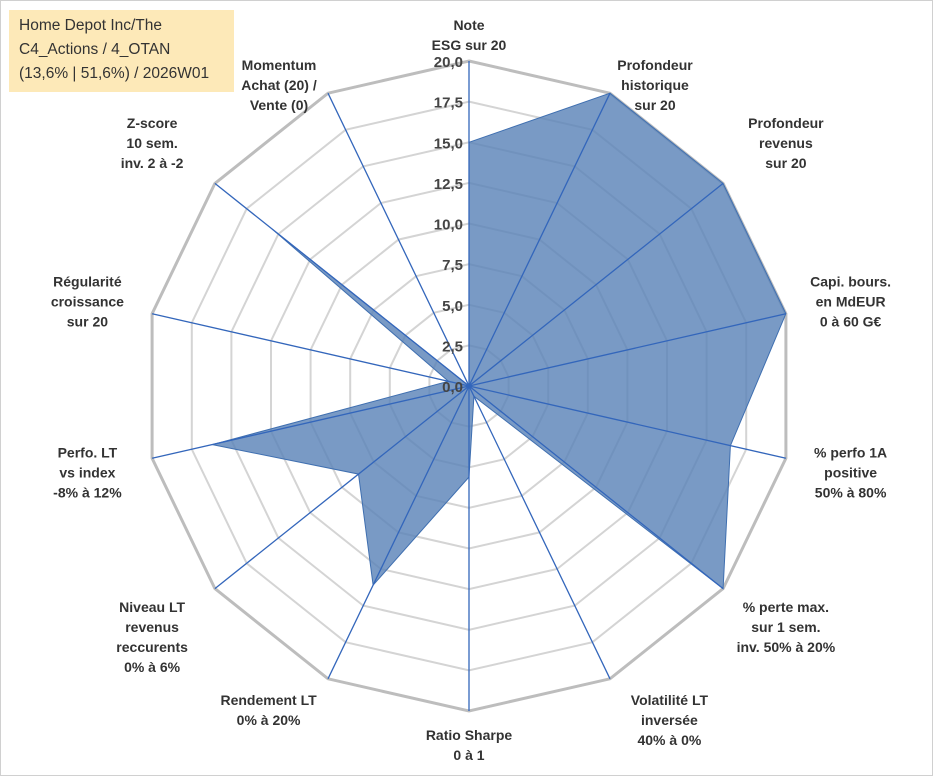 The width and height of the screenshot is (933, 777). I want to click on axis-label-12-line-2: inv. 2 à -2, so click(152, 163).